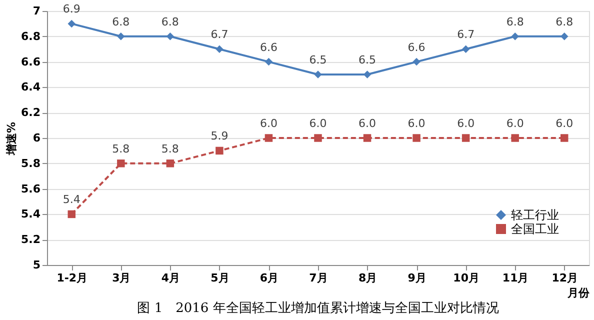  Describe the element at coordinates (30, 36) in the screenshot. I see `y-tick-label: 6.8` at that location.